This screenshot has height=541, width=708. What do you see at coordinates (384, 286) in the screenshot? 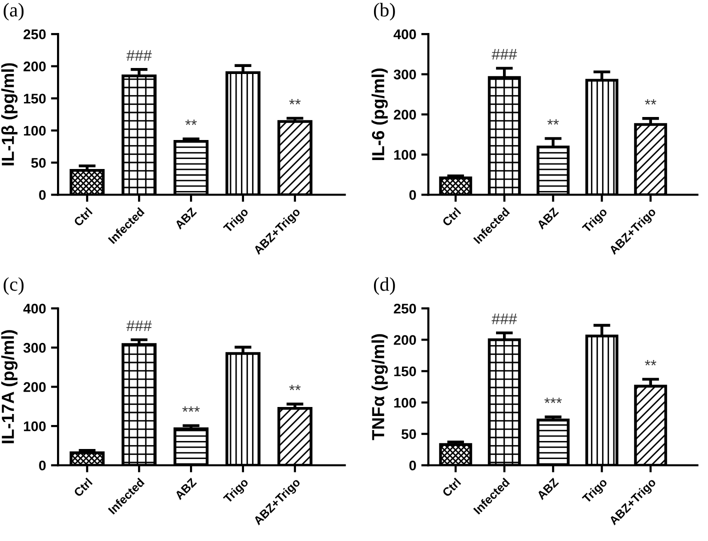
I see `chart-title: (d)` at bounding box center [384, 286].